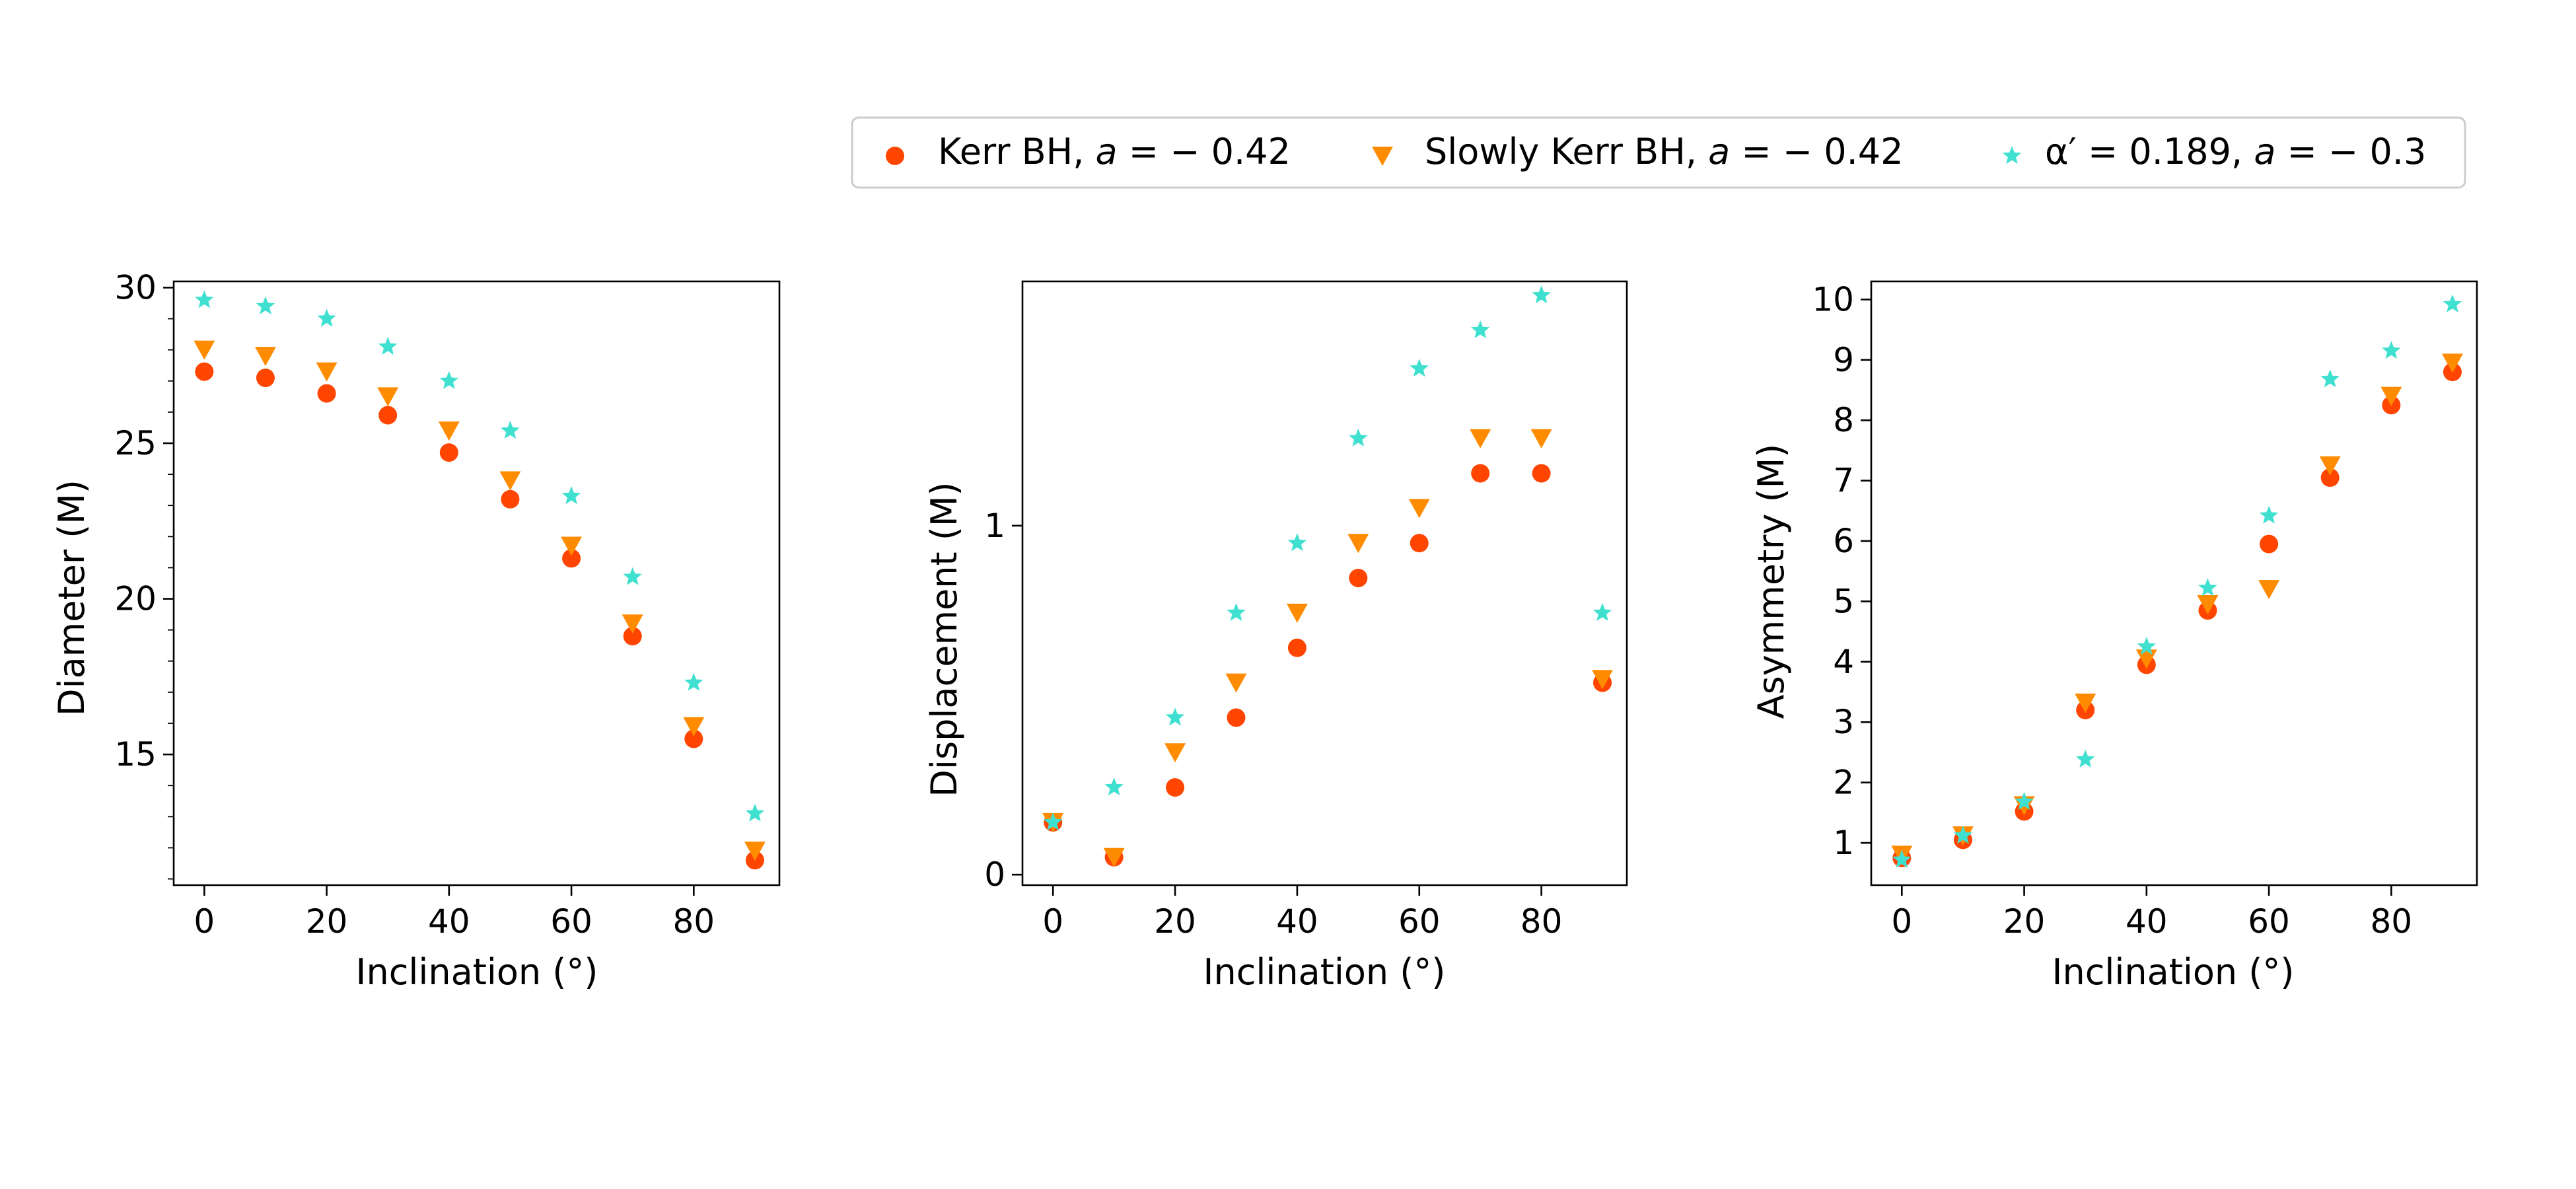 Image resolution: width=2576 pixels, height=1189 pixels. Describe the element at coordinates (1843, 783) in the screenshot. I see `asymmetry-ytick-label: 2` at that location.